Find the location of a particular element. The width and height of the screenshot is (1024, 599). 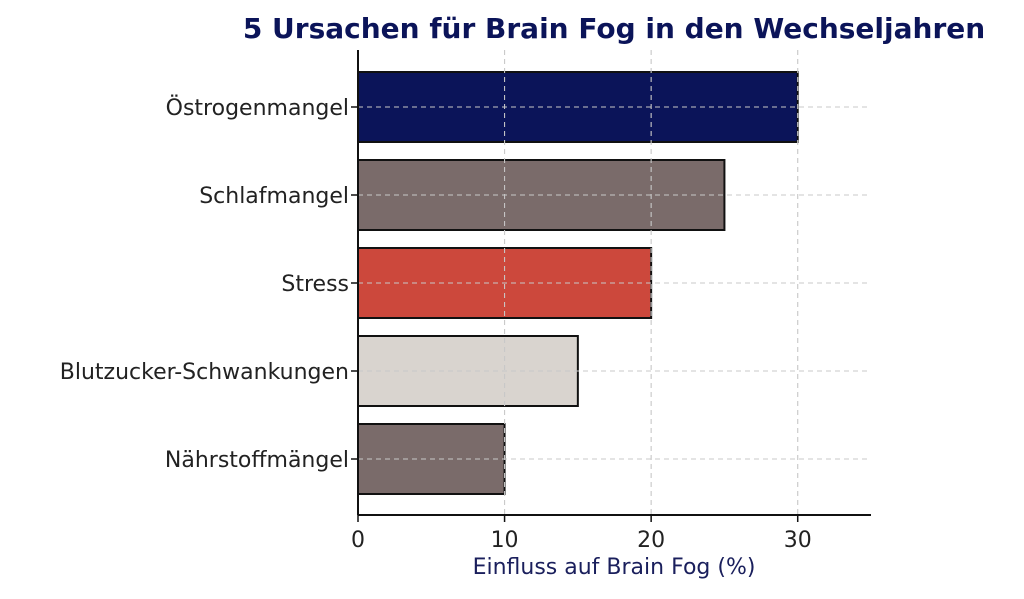

x-axis-label: Einfluss auf Brain Fog (%) is located at coordinates (614, 567).